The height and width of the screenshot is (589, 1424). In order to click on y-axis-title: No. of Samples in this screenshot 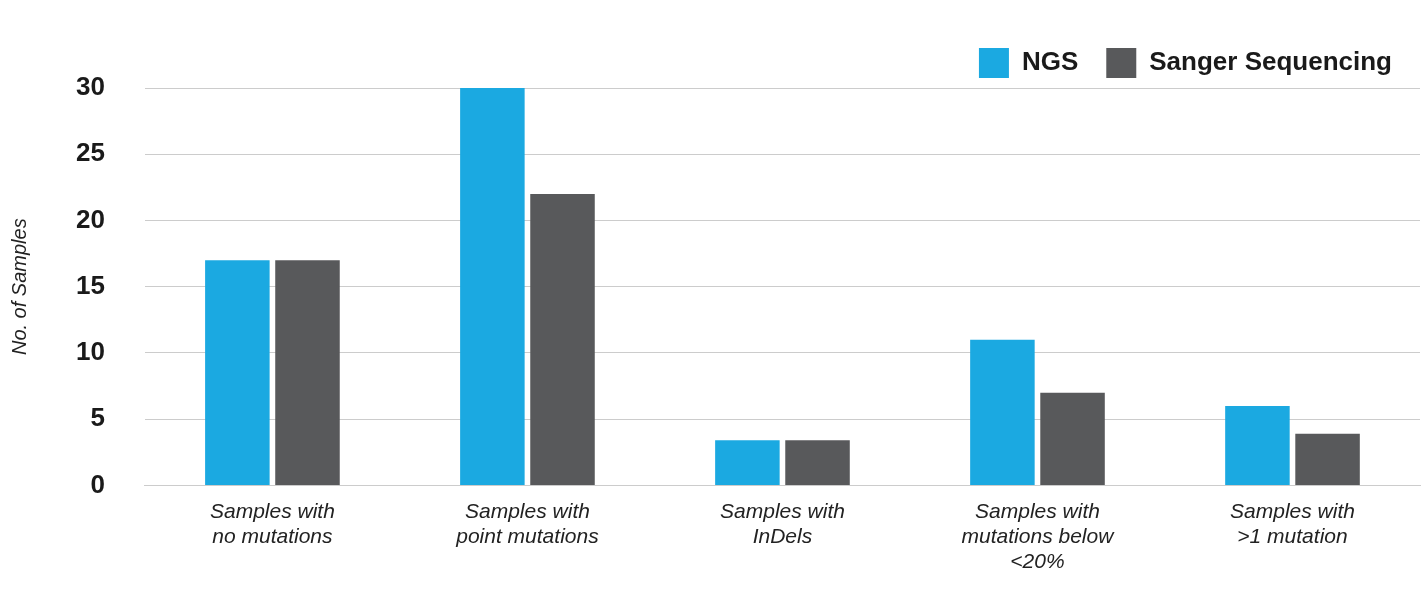, I will do `click(18, 287)`.